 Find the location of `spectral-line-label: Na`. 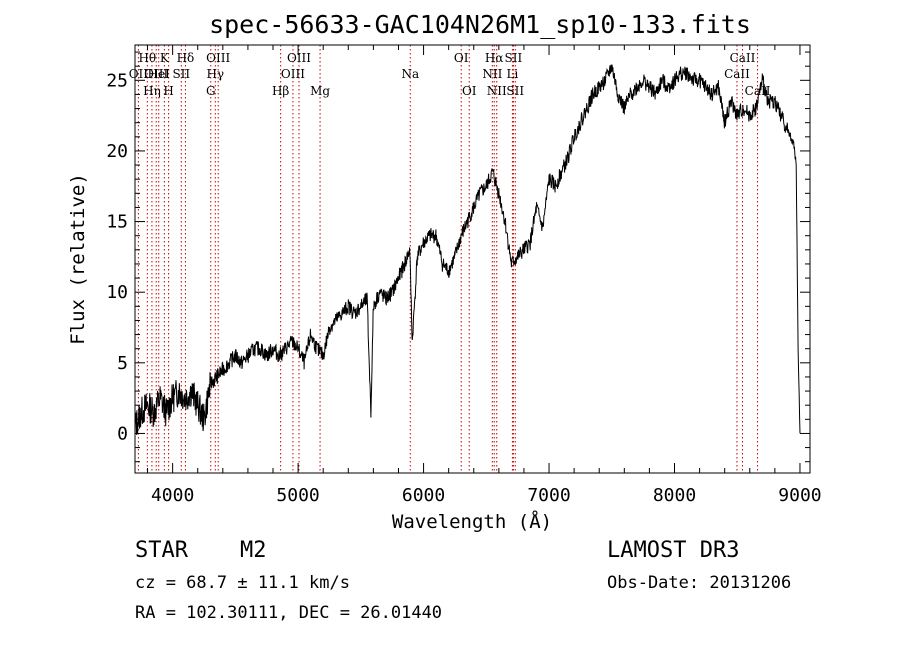

spectral-line-label: Na is located at coordinates (410, 74).